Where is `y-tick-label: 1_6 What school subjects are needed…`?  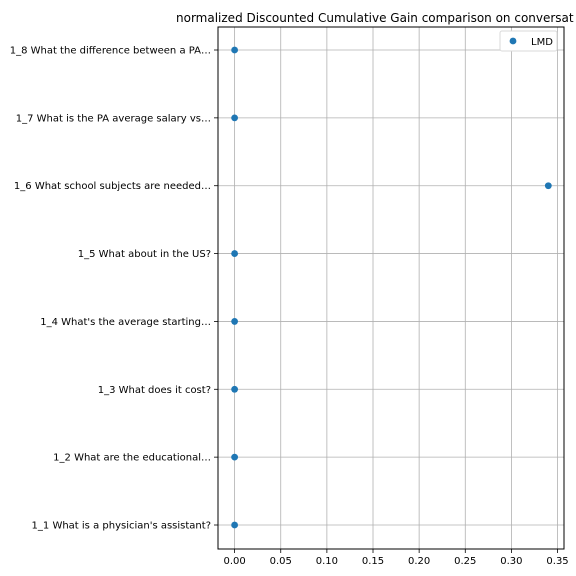
y-tick-label: 1_6 What school subjects are needed… is located at coordinates (112, 186).